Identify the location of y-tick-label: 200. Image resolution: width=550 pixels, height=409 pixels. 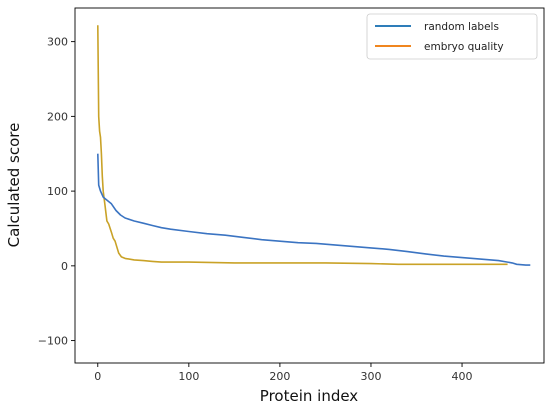
(57, 116).